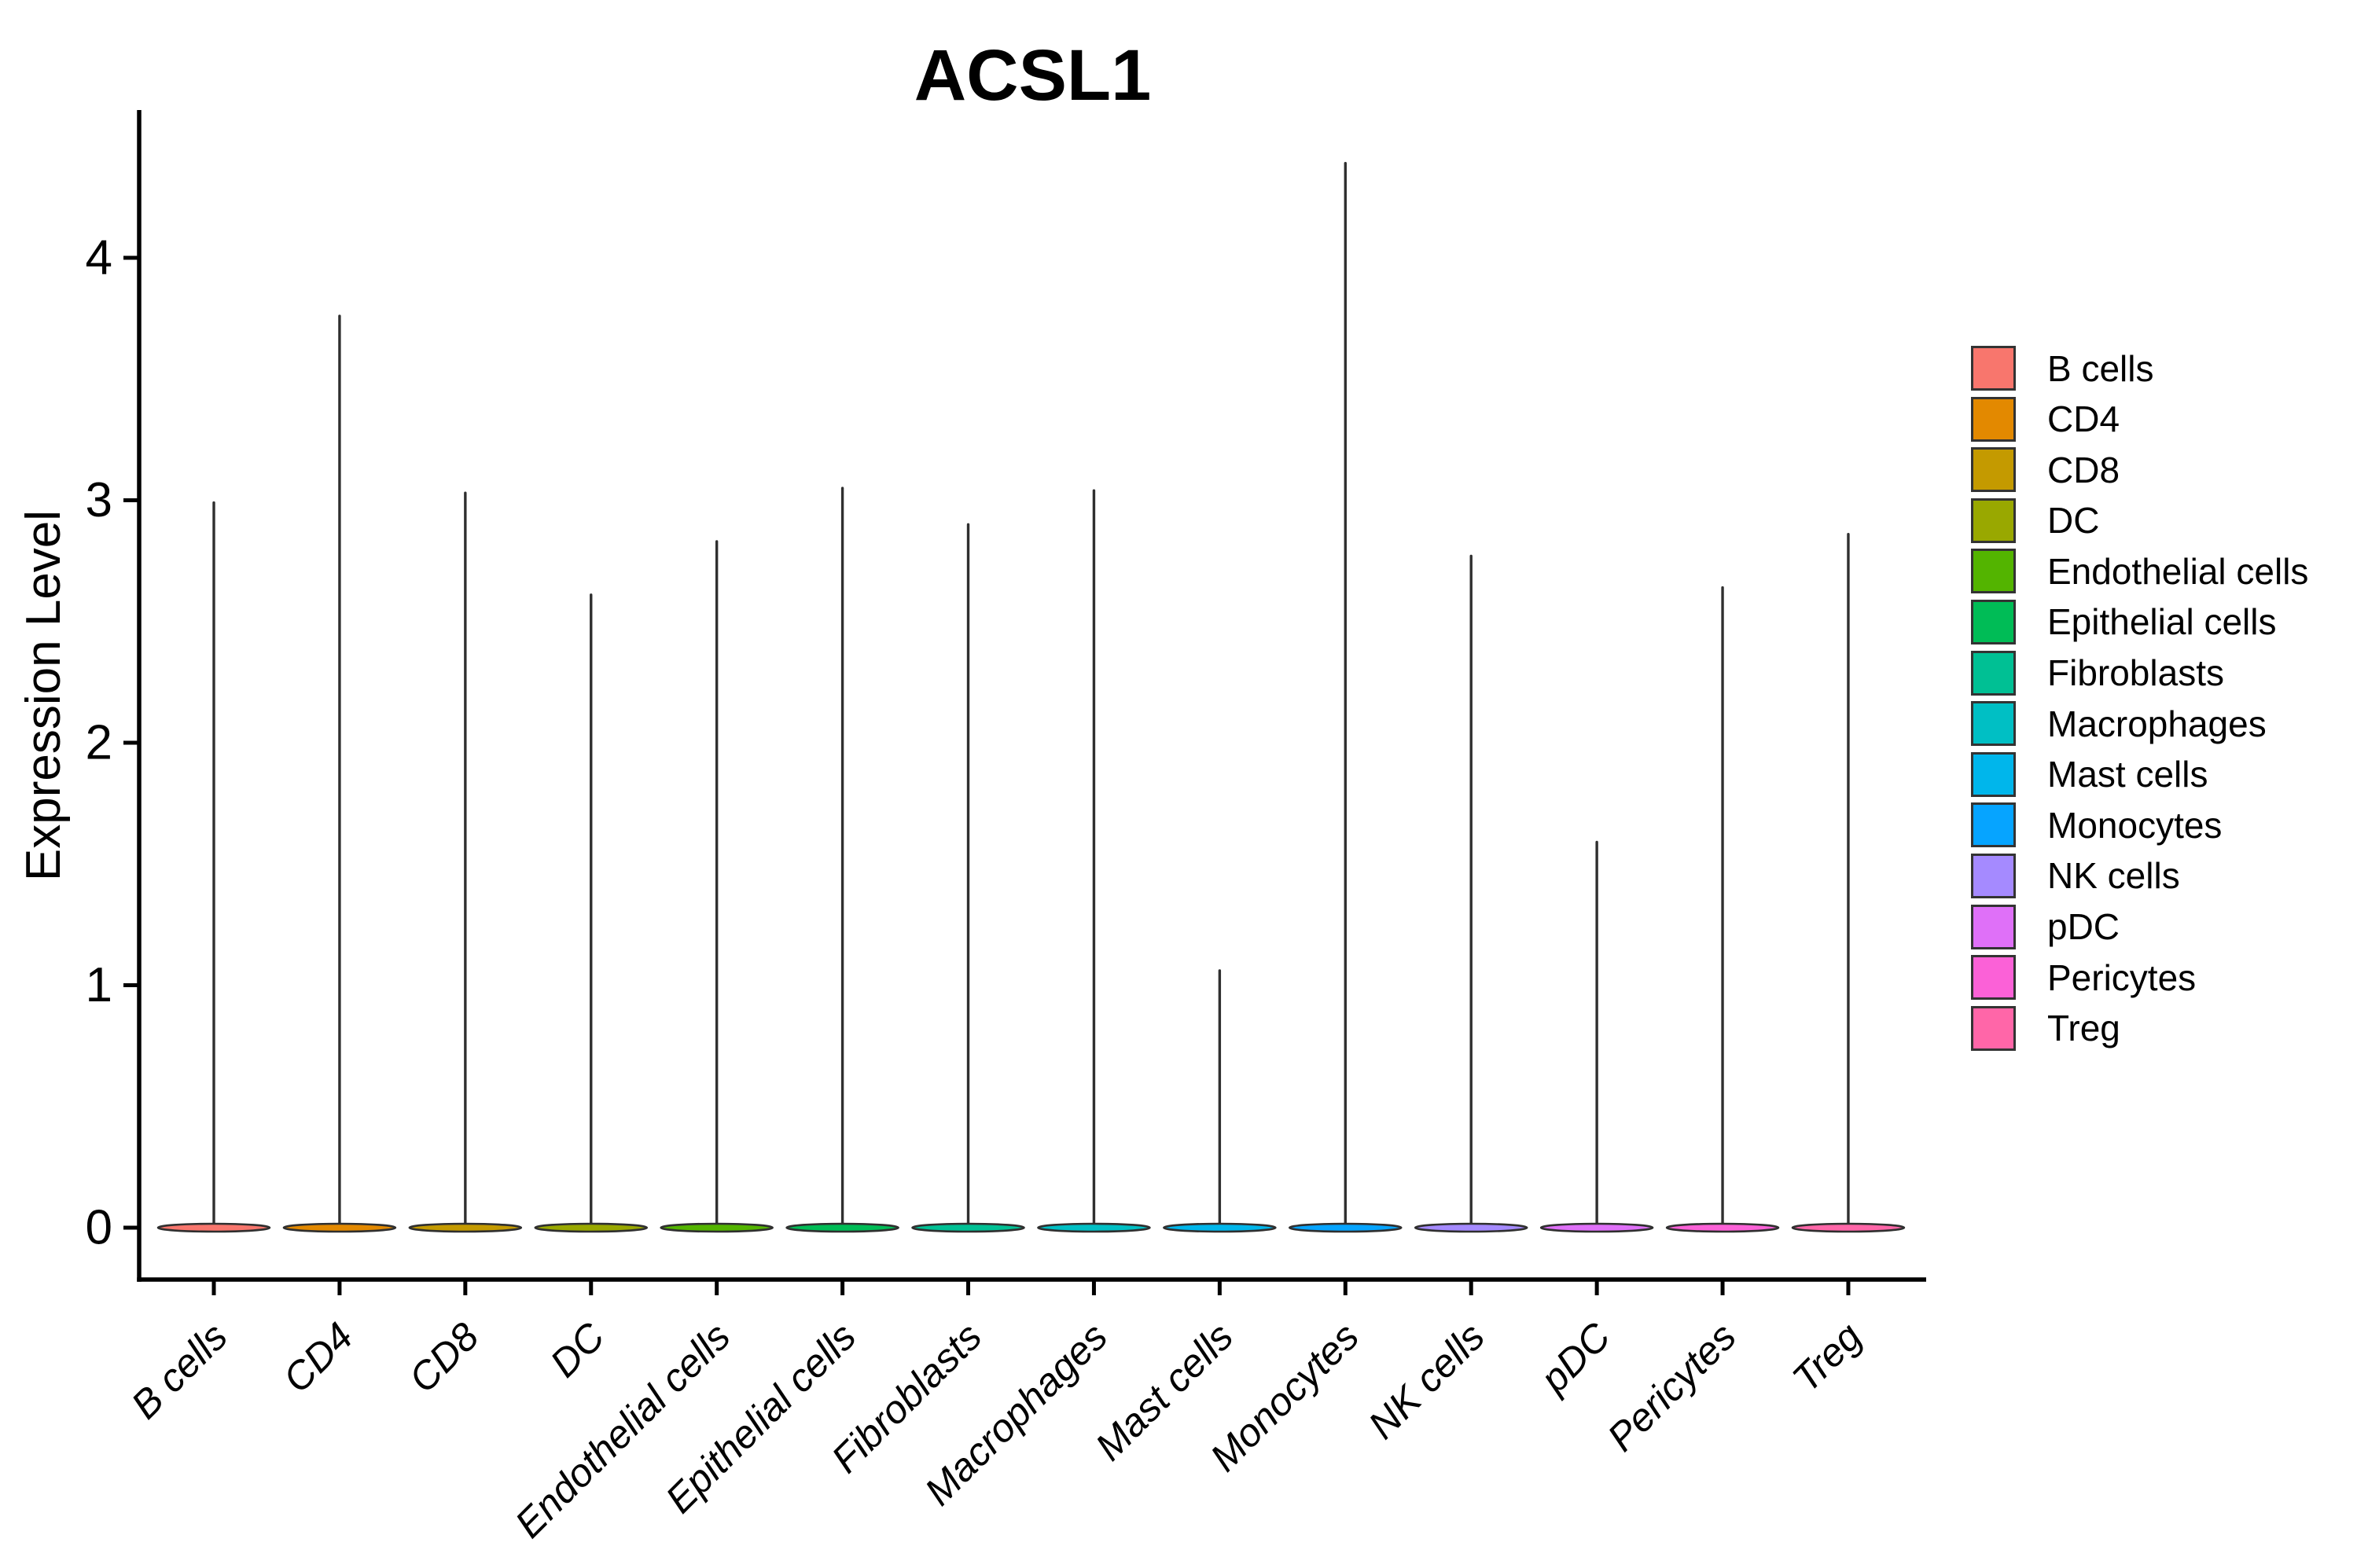 The width and height of the screenshot is (2368, 1568). Describe the element at coordinates (1993, 825) in the screenshot. I see `legend-swatch-monocytes` at that location.